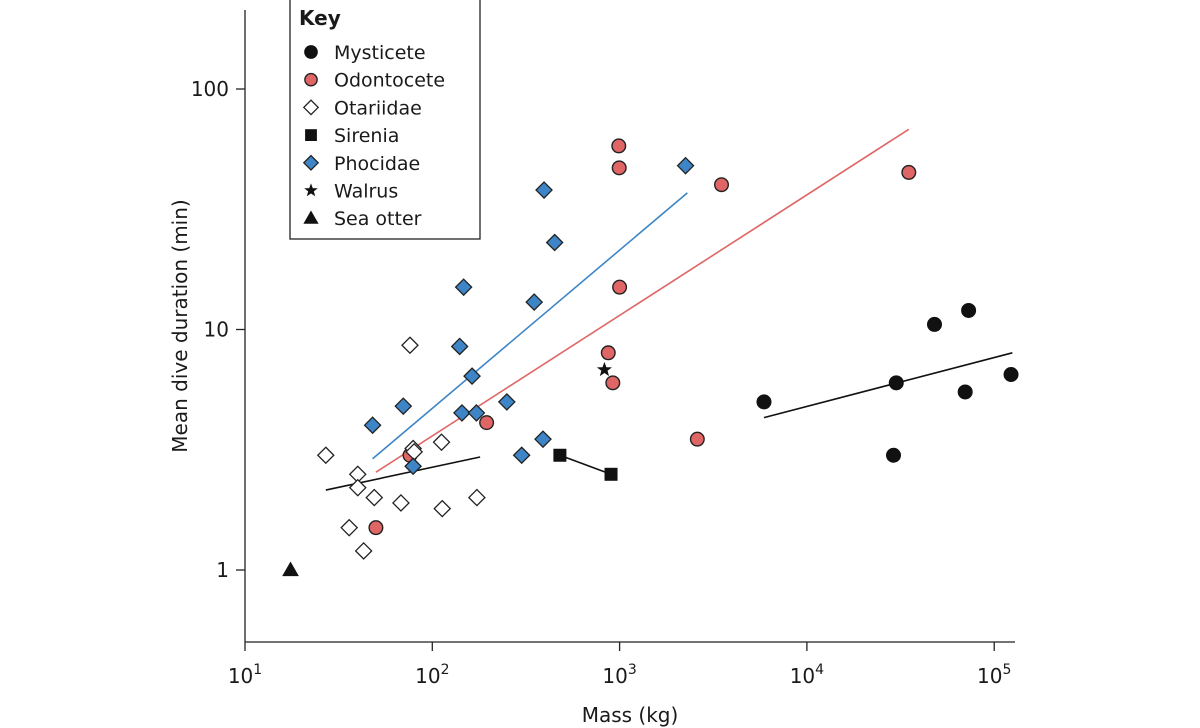  Describe the element at coordinates (180, 325) in the screenshot. I see `y-axis-title: Mean dive duration (min)` at that location.